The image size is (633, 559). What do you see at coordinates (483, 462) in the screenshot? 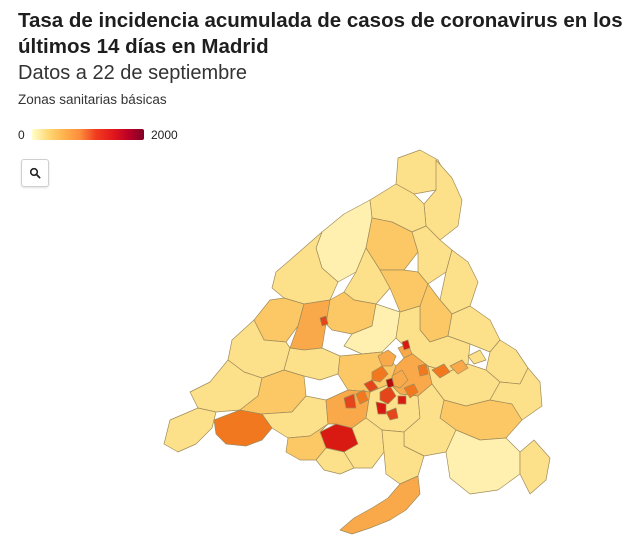
I see `zone-south-far-east` at bounding box center [483, 462].